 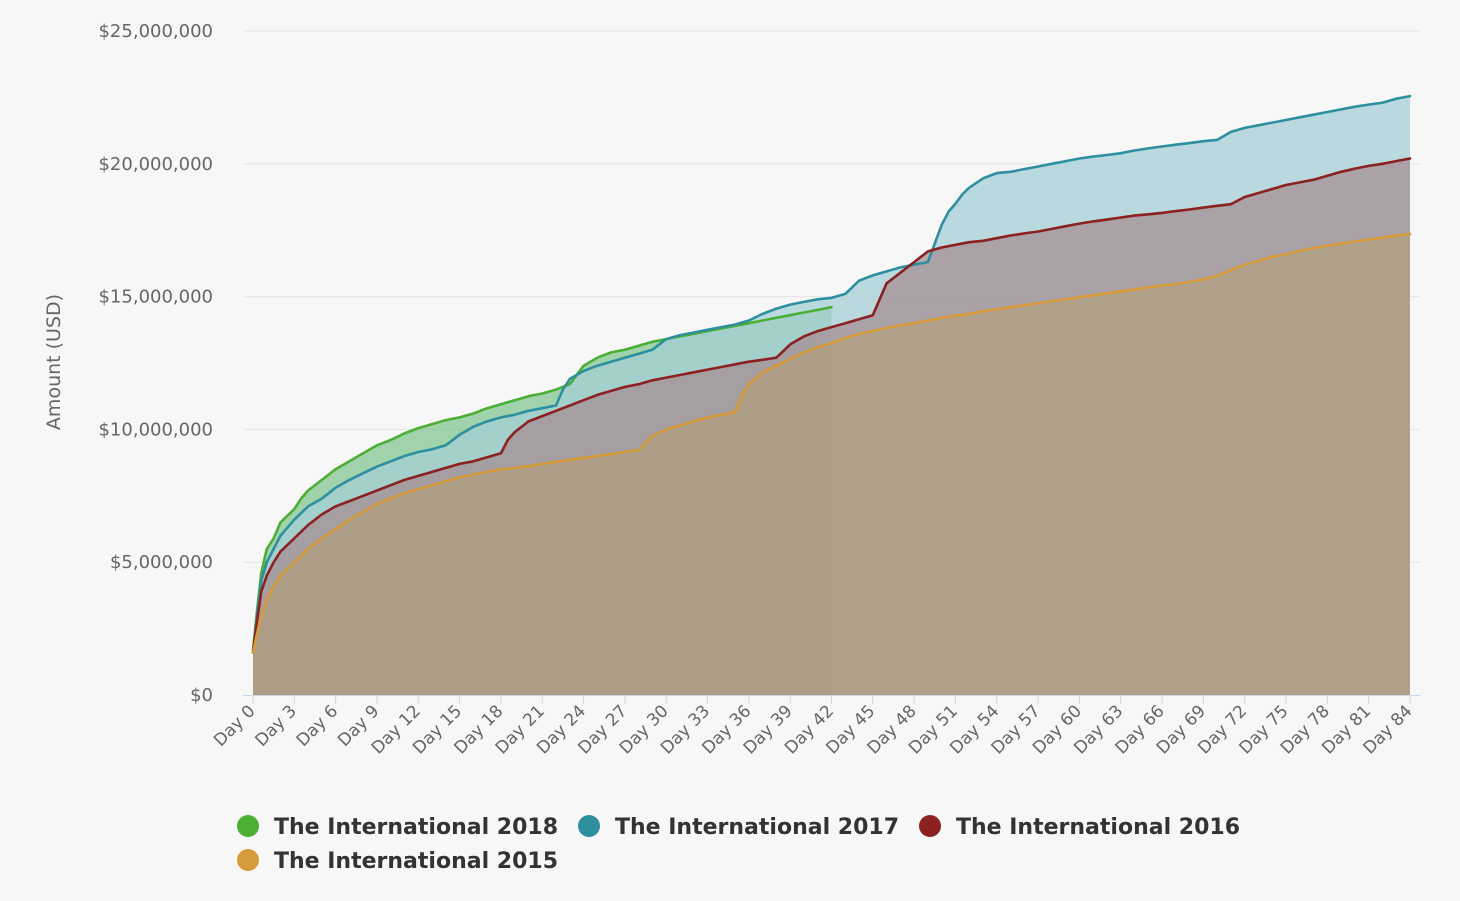 What do you see at coordinates (155, 31) in the screenshot?
I see `y-tick-label: $25,000,000` at bounding box center [155, 31].